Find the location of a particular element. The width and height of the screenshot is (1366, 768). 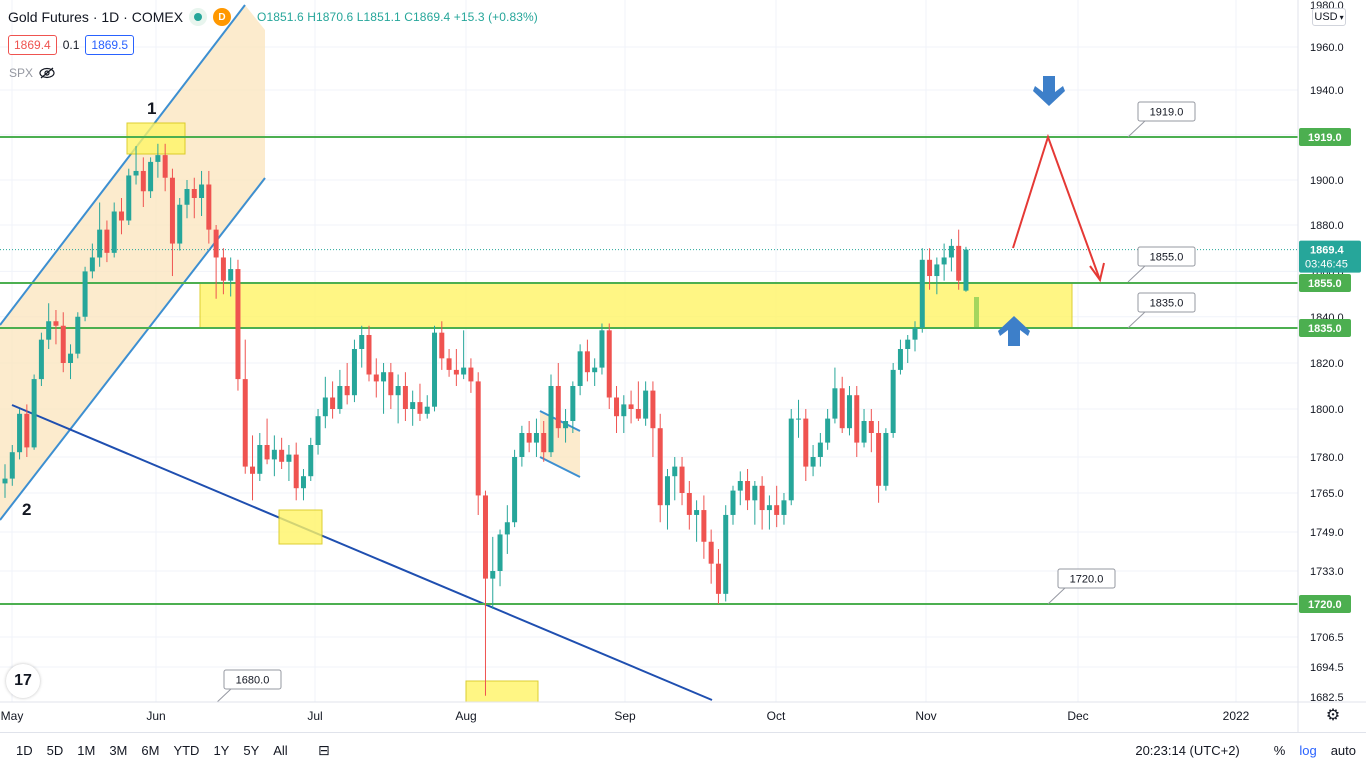

tradingview-logo-icon: 17 is located at coordinates (23, 681).